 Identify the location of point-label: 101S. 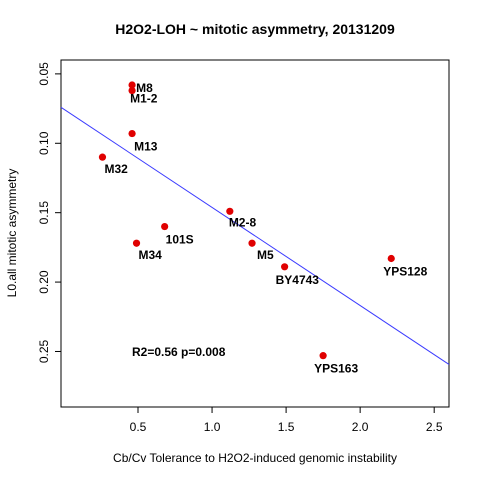
(180, 240).